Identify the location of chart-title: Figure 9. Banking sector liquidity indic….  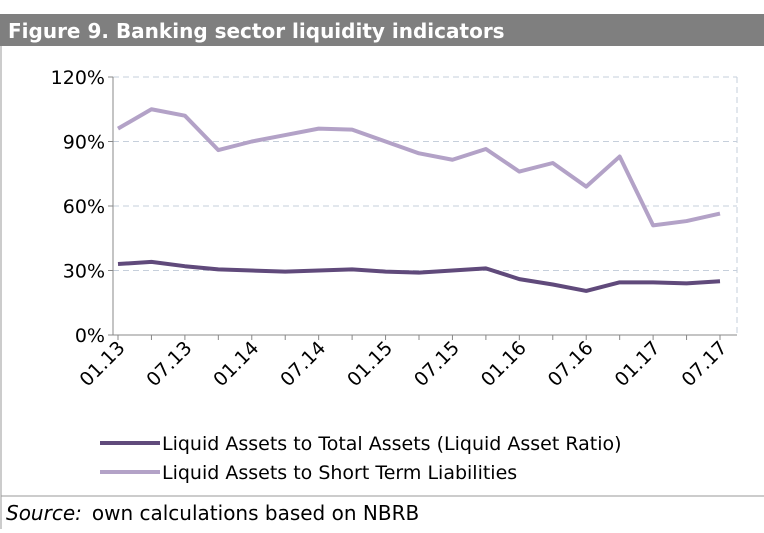
(256, 31).